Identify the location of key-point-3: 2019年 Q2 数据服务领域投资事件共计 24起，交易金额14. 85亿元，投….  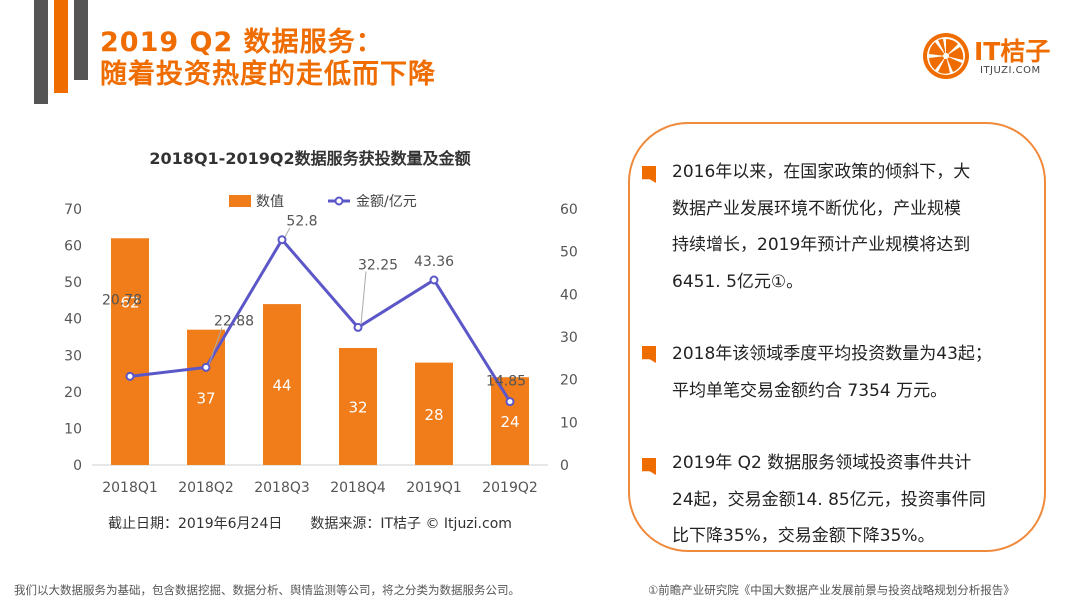
(852, 500).